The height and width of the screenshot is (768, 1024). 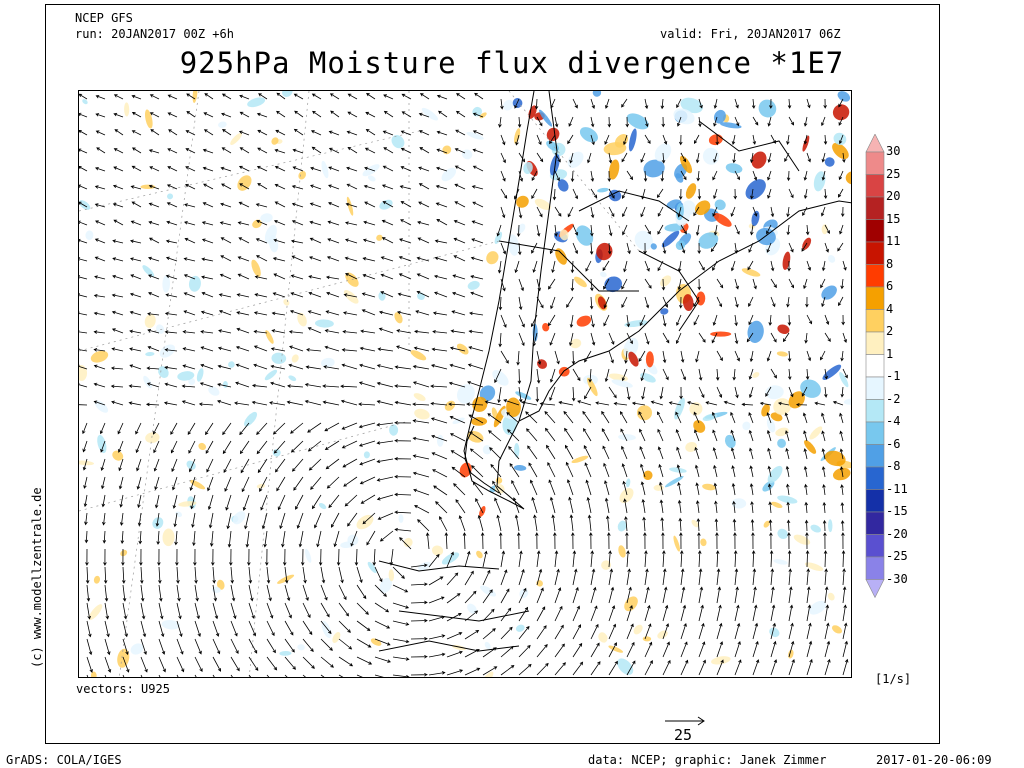 I want to click on colorbar-level-label: -6, so click(x=893, y=443).